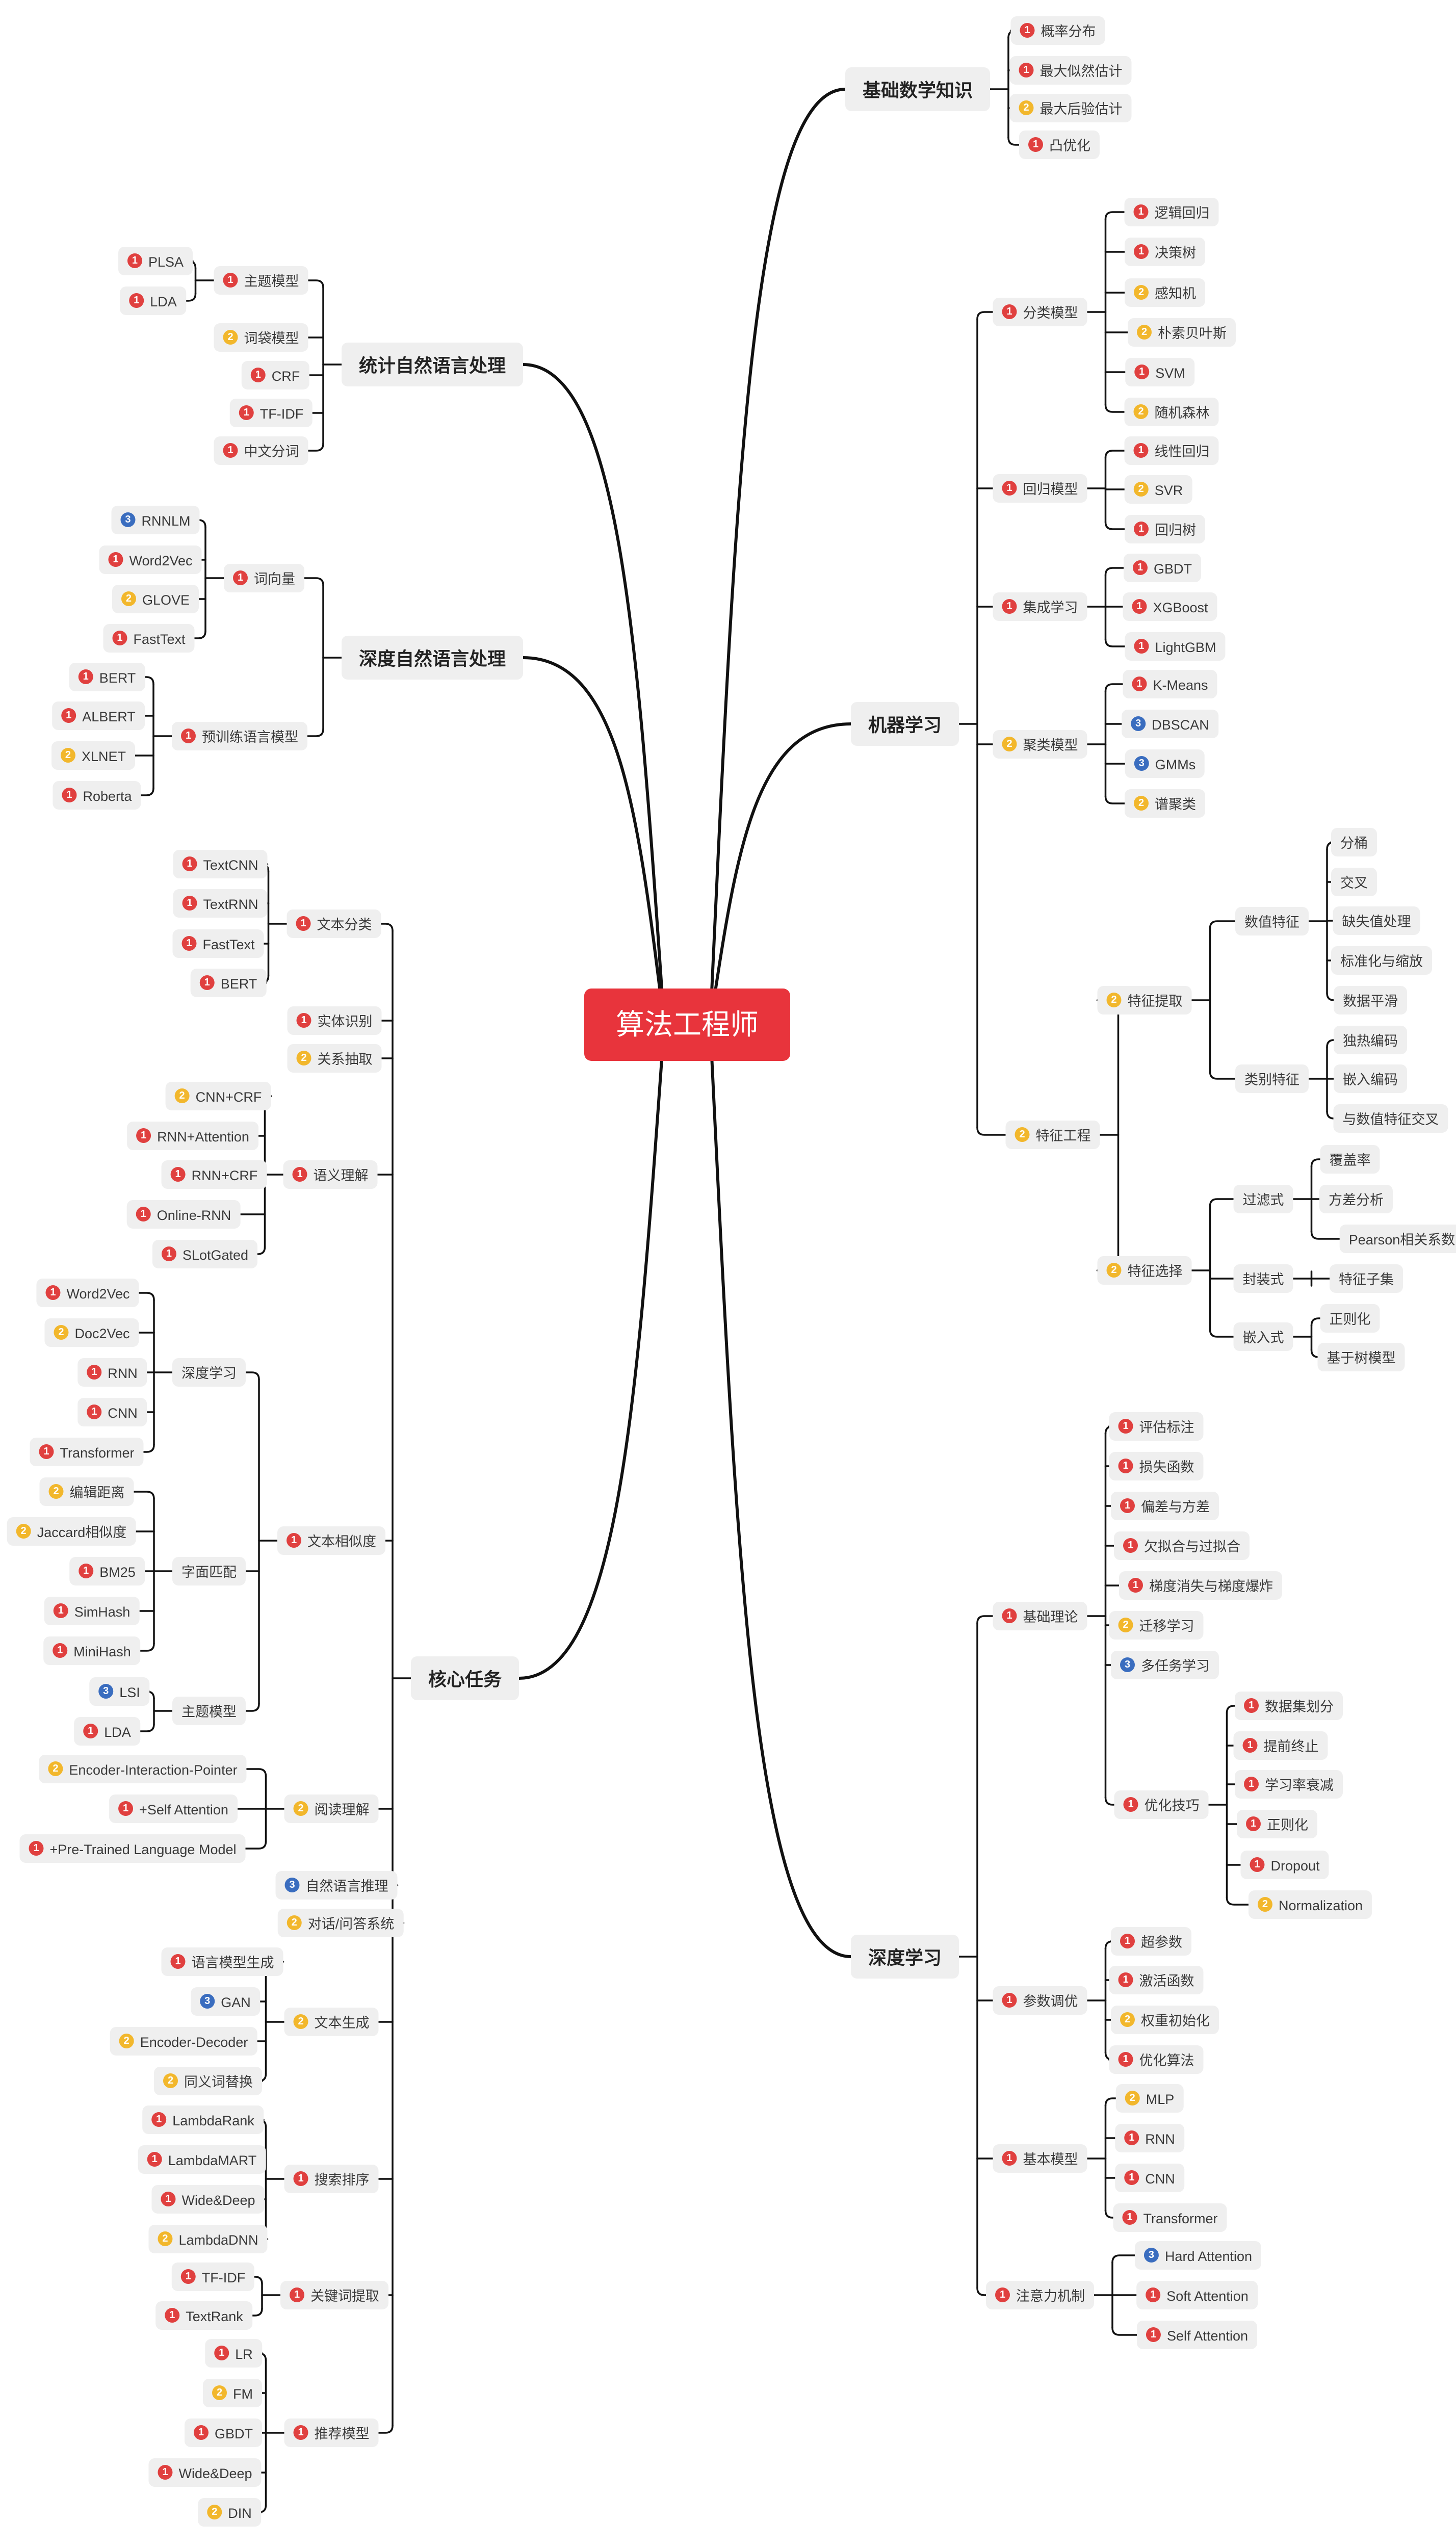 This screenshot has height=2548, width=1456. What do you see at coordinates (229, 2512) in the screenshot?
I see `topic-5-11-4: 2 DIN` at bounding box center [229, 2512].